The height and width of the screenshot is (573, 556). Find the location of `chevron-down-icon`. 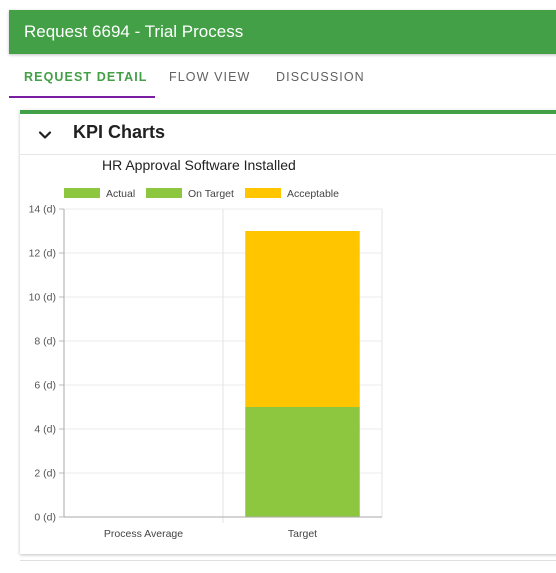

chevron-down-icon is located at coordinates (45, 135).